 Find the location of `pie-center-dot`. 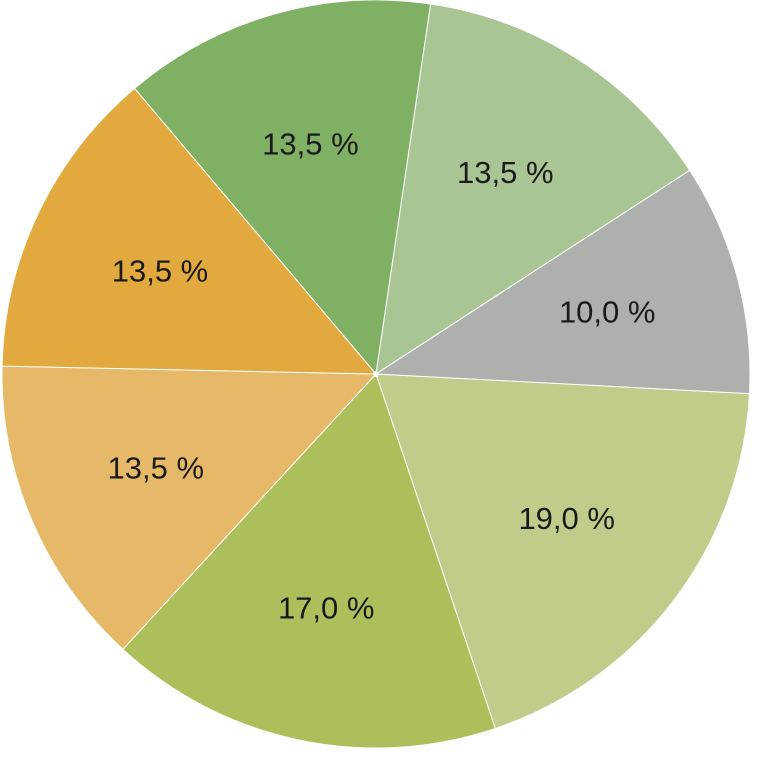

pie-center-dot is located at coordinates (376, 374).